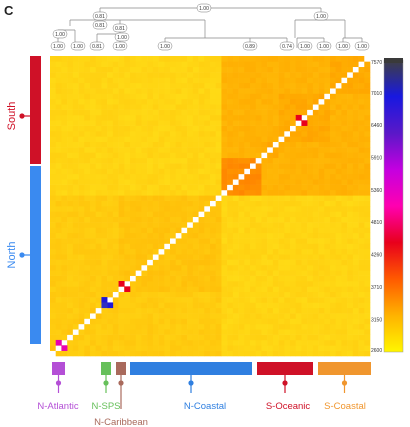 Image resolution: width=410 pixels, height=427 pixels. I want to click on node-support-box, so click(321, 16).